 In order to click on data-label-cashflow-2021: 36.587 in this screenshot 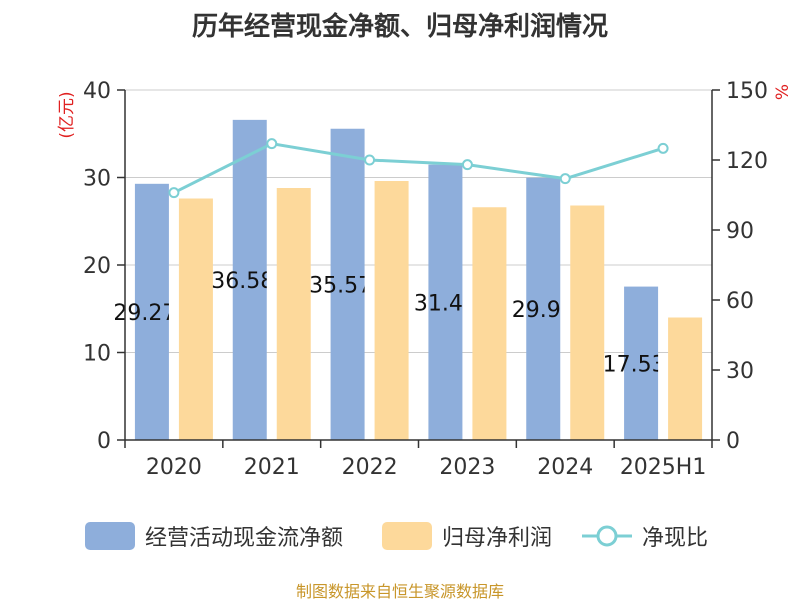, I will do `click(249, 281)`.